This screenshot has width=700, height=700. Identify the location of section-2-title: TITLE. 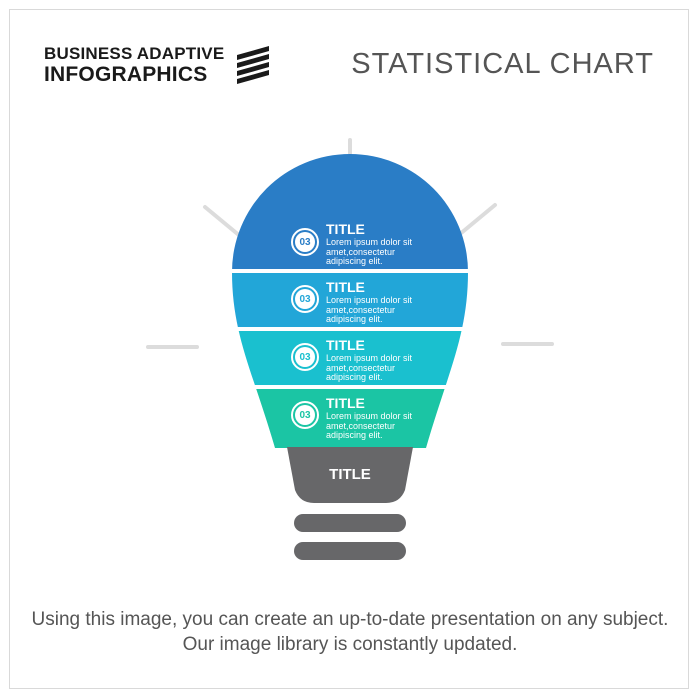
(345, 287).